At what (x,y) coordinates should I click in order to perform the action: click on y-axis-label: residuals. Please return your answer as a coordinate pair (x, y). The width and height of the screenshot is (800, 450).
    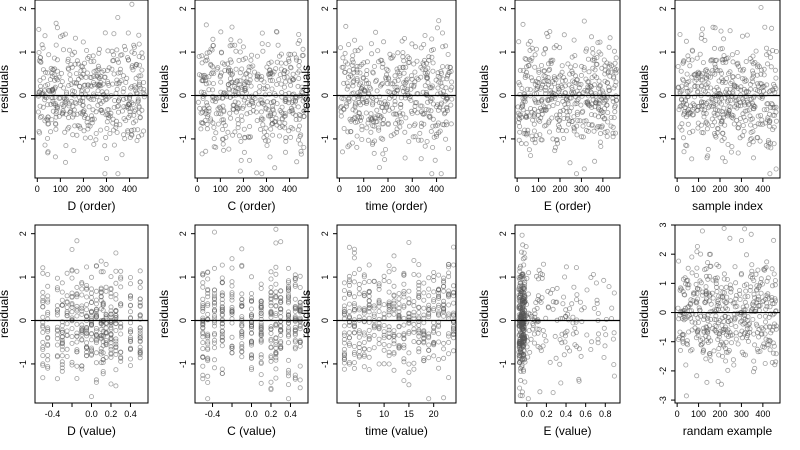
    Looking at the image, I should click on (484, 89).